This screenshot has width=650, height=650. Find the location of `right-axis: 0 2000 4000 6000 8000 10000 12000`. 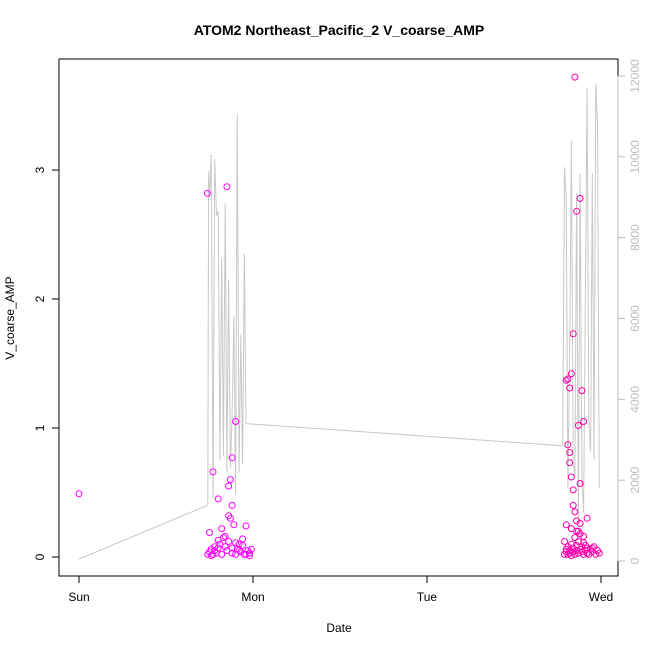

right-axis: 0 2000 4000 6000 8000 10000 12000 is located at coordinates (629, 311).